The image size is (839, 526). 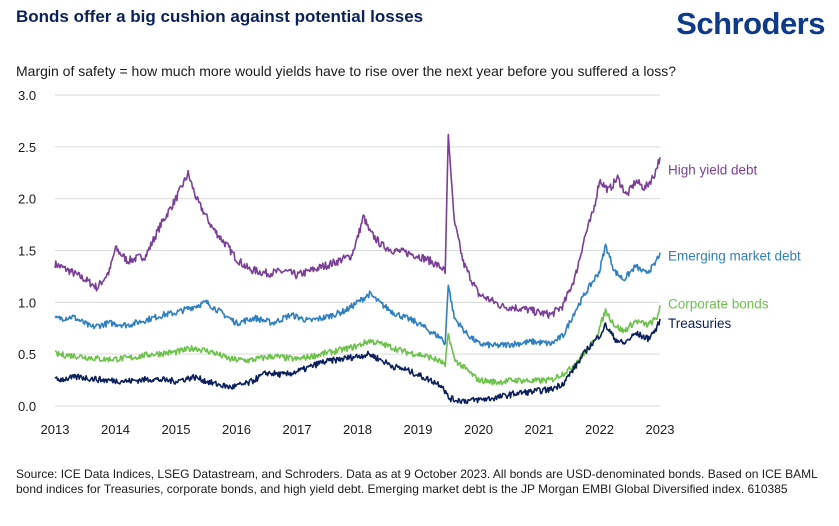 What do you see at coordinates (297, 429) in the screenshot?
I see `x-tick-label: 2017` at bounding box center [297, 429].